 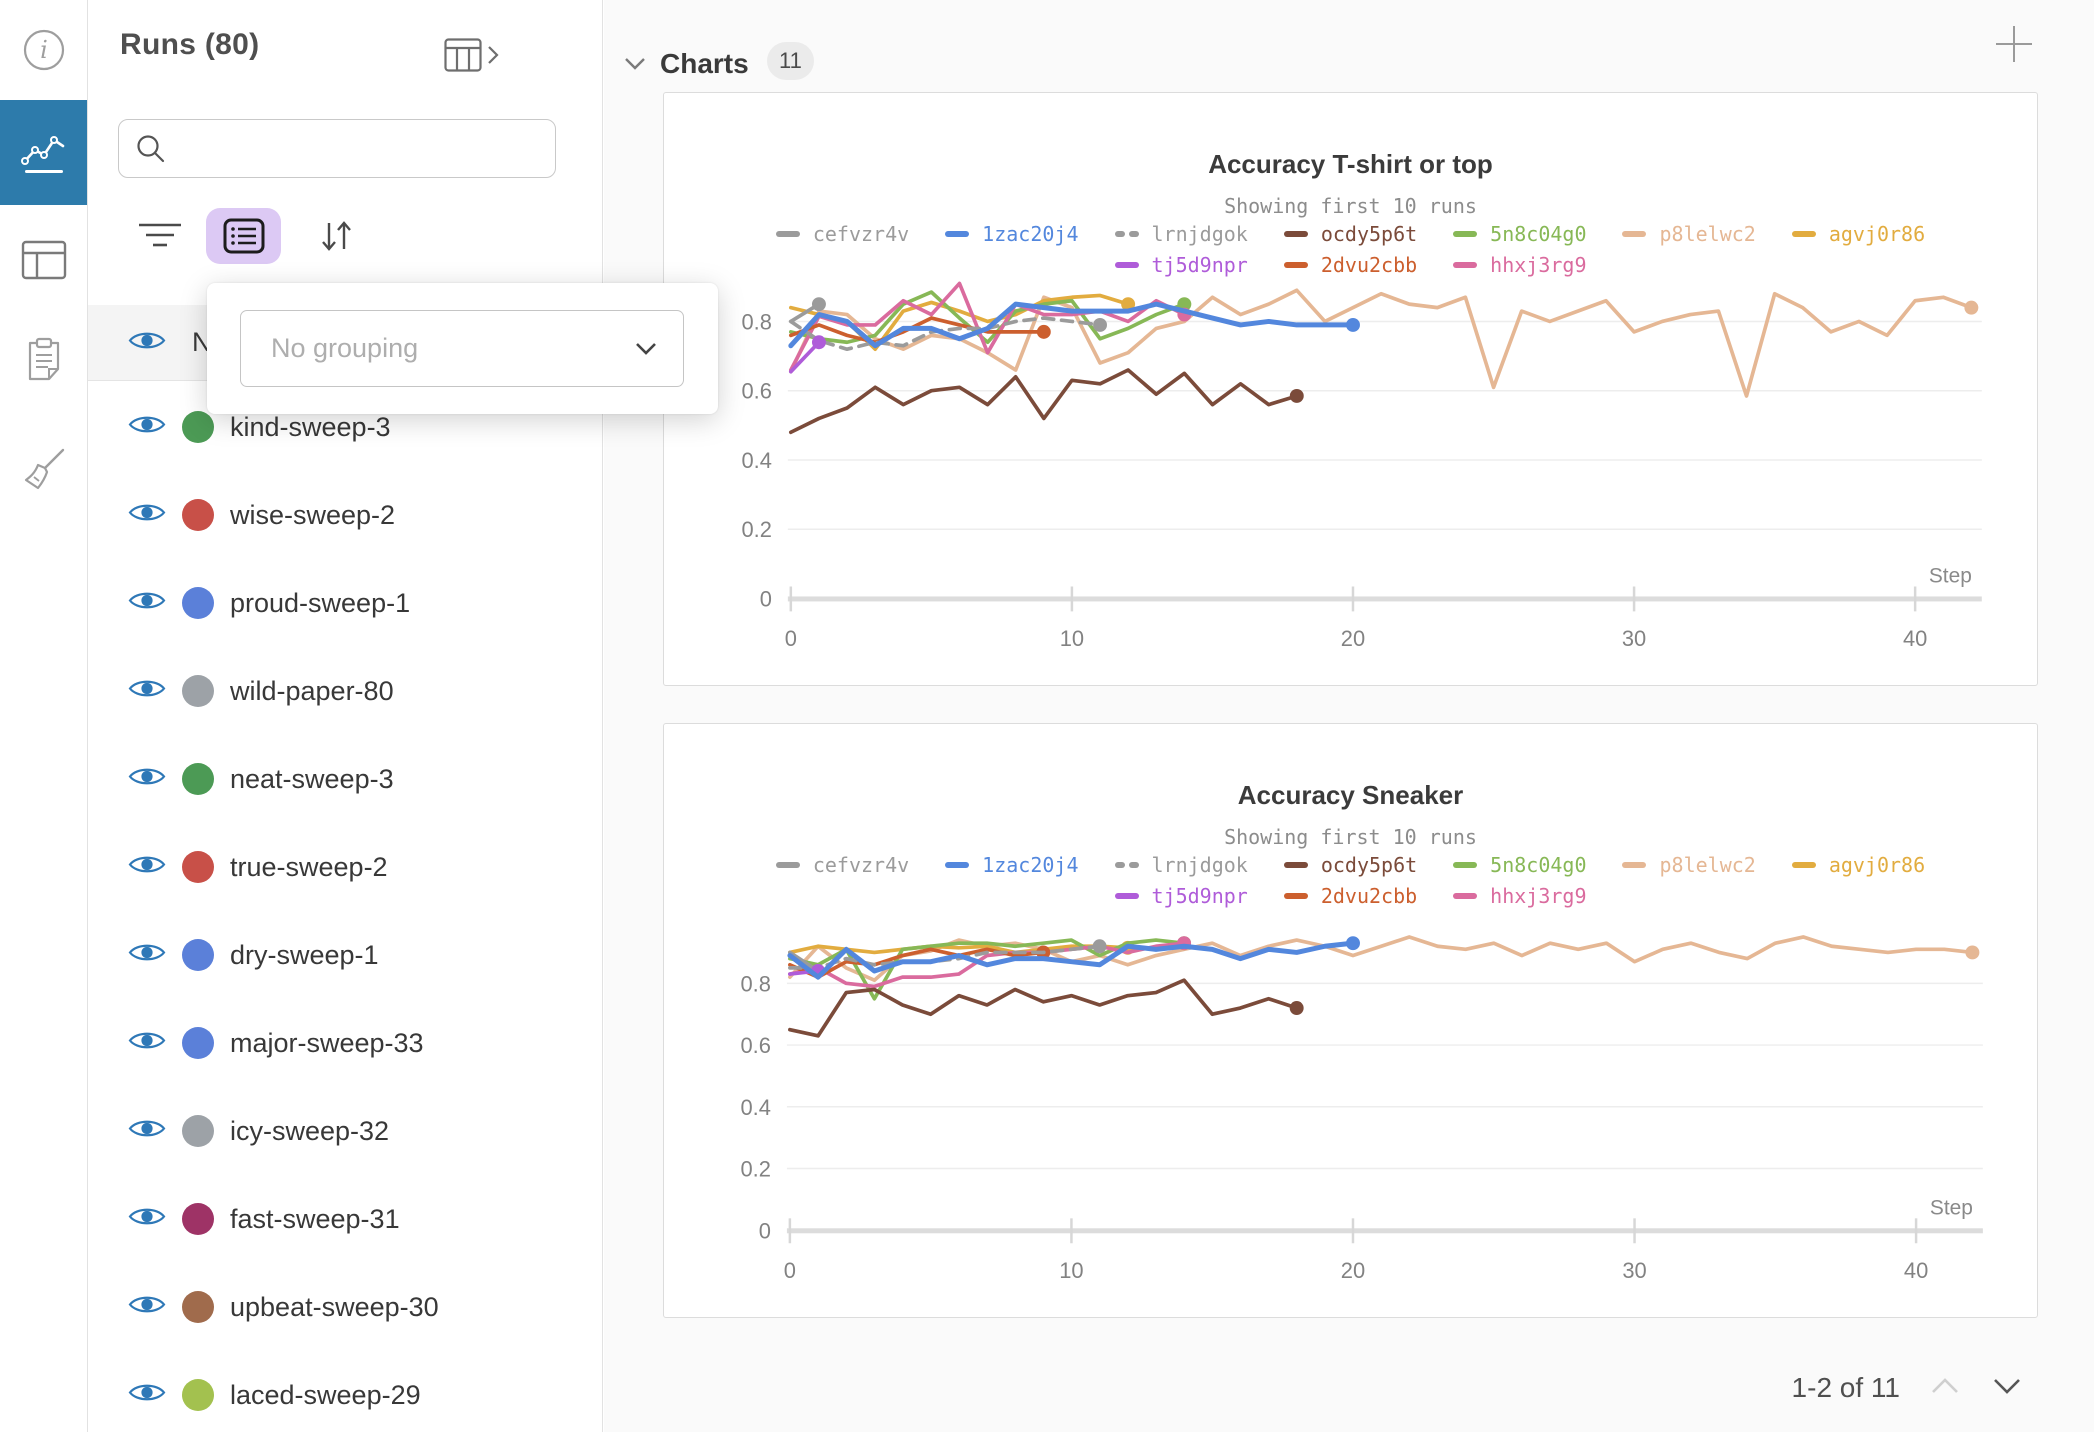 What do you see at coordinates (345, 515) in the screenshot?
I see `run-row: wise-sweep-2` at bounding box center [345, 515].